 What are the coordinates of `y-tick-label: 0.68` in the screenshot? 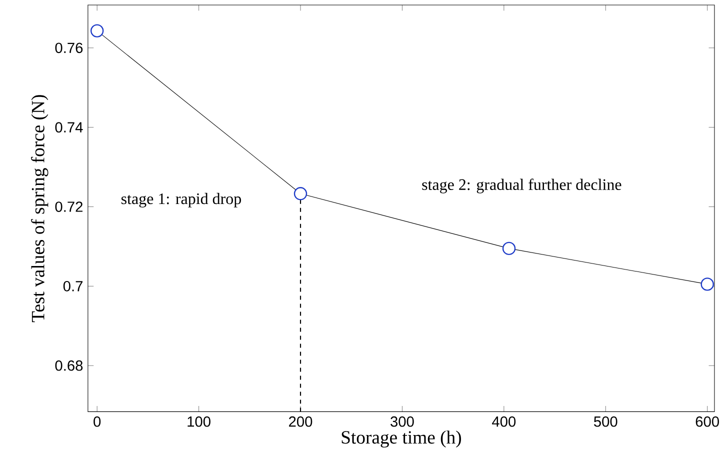 It's located at (69, 365).